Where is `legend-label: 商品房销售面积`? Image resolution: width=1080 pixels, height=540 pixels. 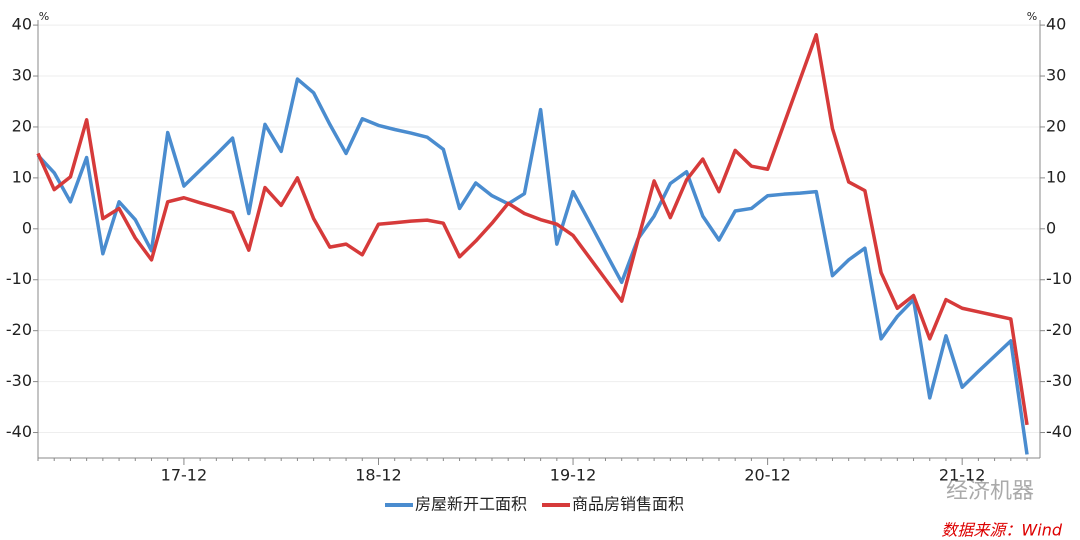
legend-label: 商品房销售面积 is located at coordinates (628, 504).